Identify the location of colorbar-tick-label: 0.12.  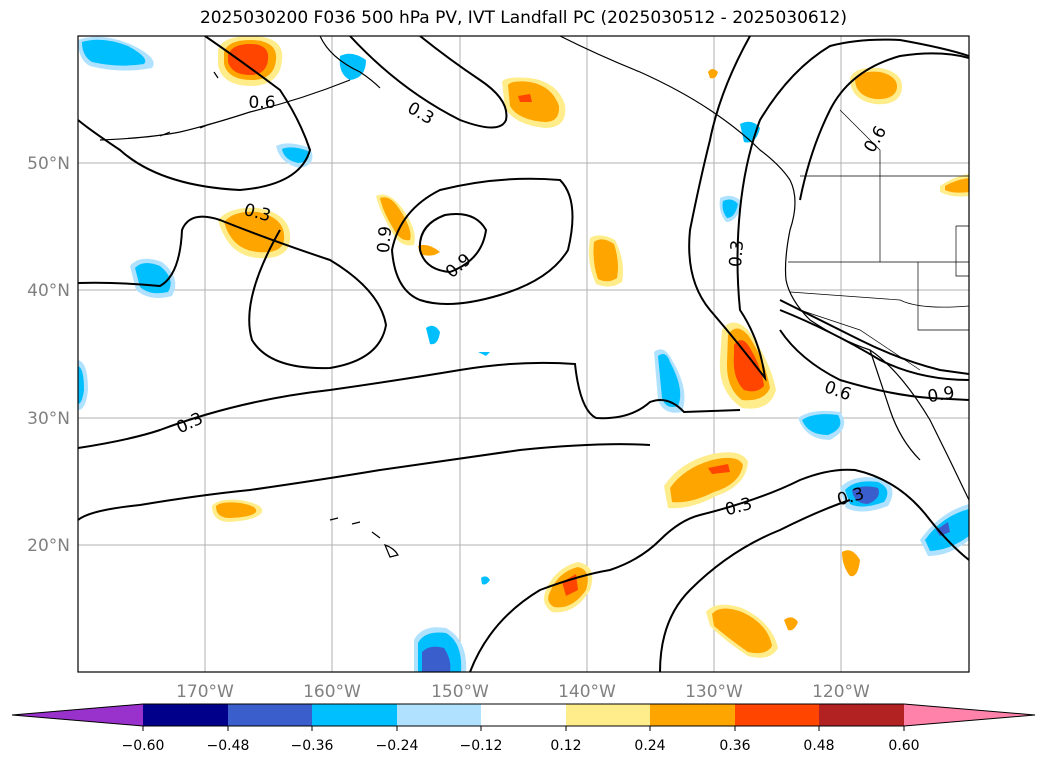
(565, 746).